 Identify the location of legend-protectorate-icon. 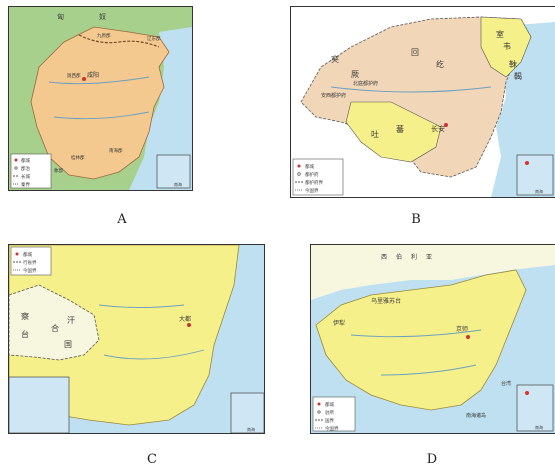
(299, 174).